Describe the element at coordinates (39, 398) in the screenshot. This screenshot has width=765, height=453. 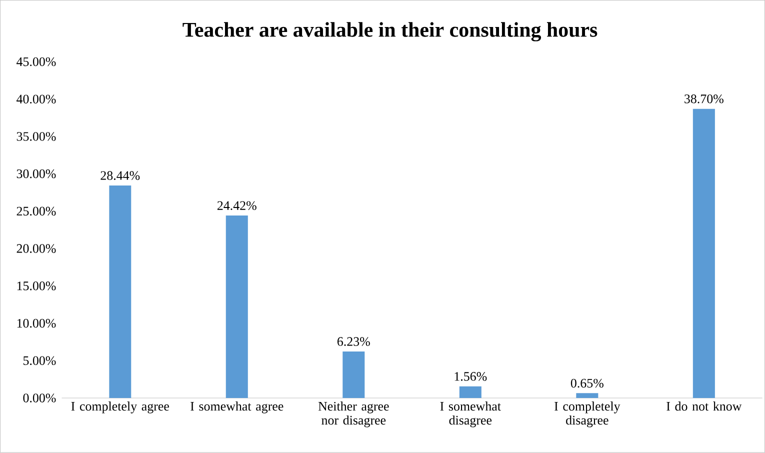
I see `y-tick-label: 0.00%` at that location.